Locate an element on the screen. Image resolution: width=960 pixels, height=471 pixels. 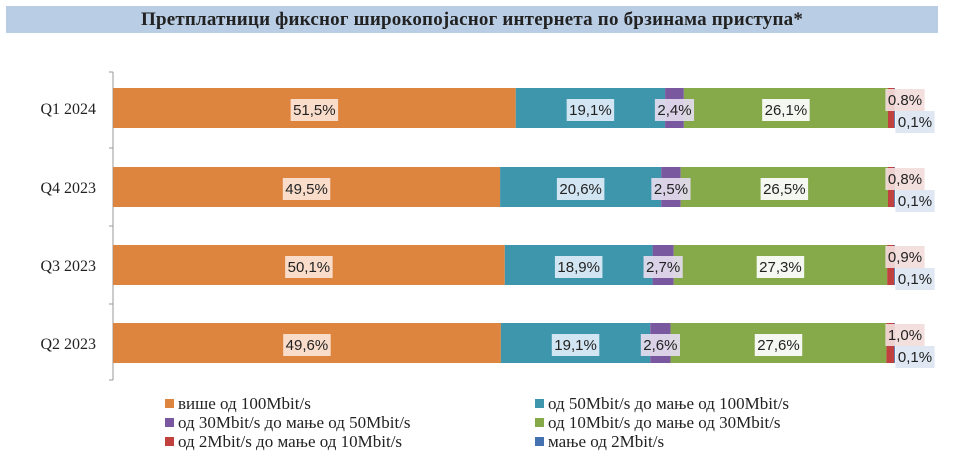
data-label: 2,4% is located at coordinates (674, 110).